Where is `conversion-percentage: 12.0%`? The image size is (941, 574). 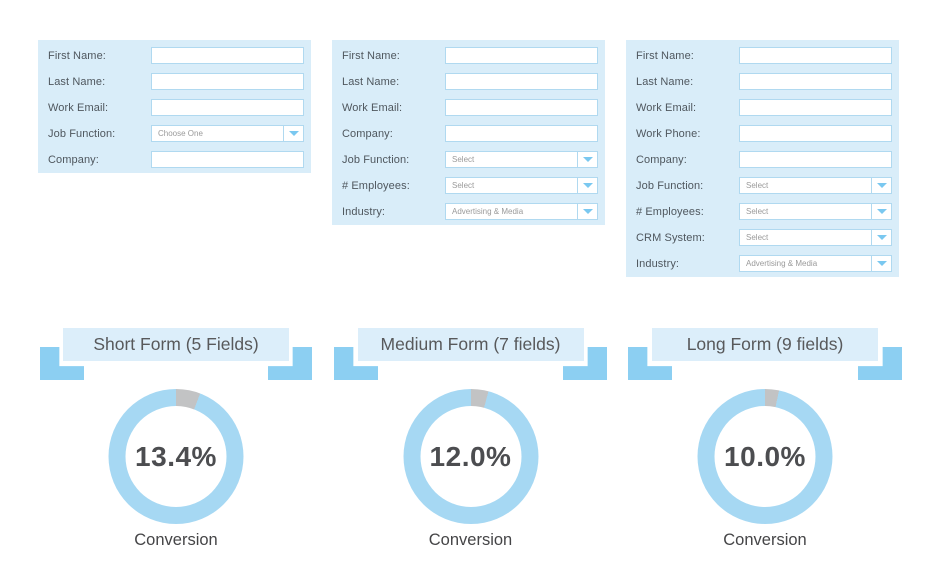
conversion-percentage: 12.0% is located at coordinates (470, 456).